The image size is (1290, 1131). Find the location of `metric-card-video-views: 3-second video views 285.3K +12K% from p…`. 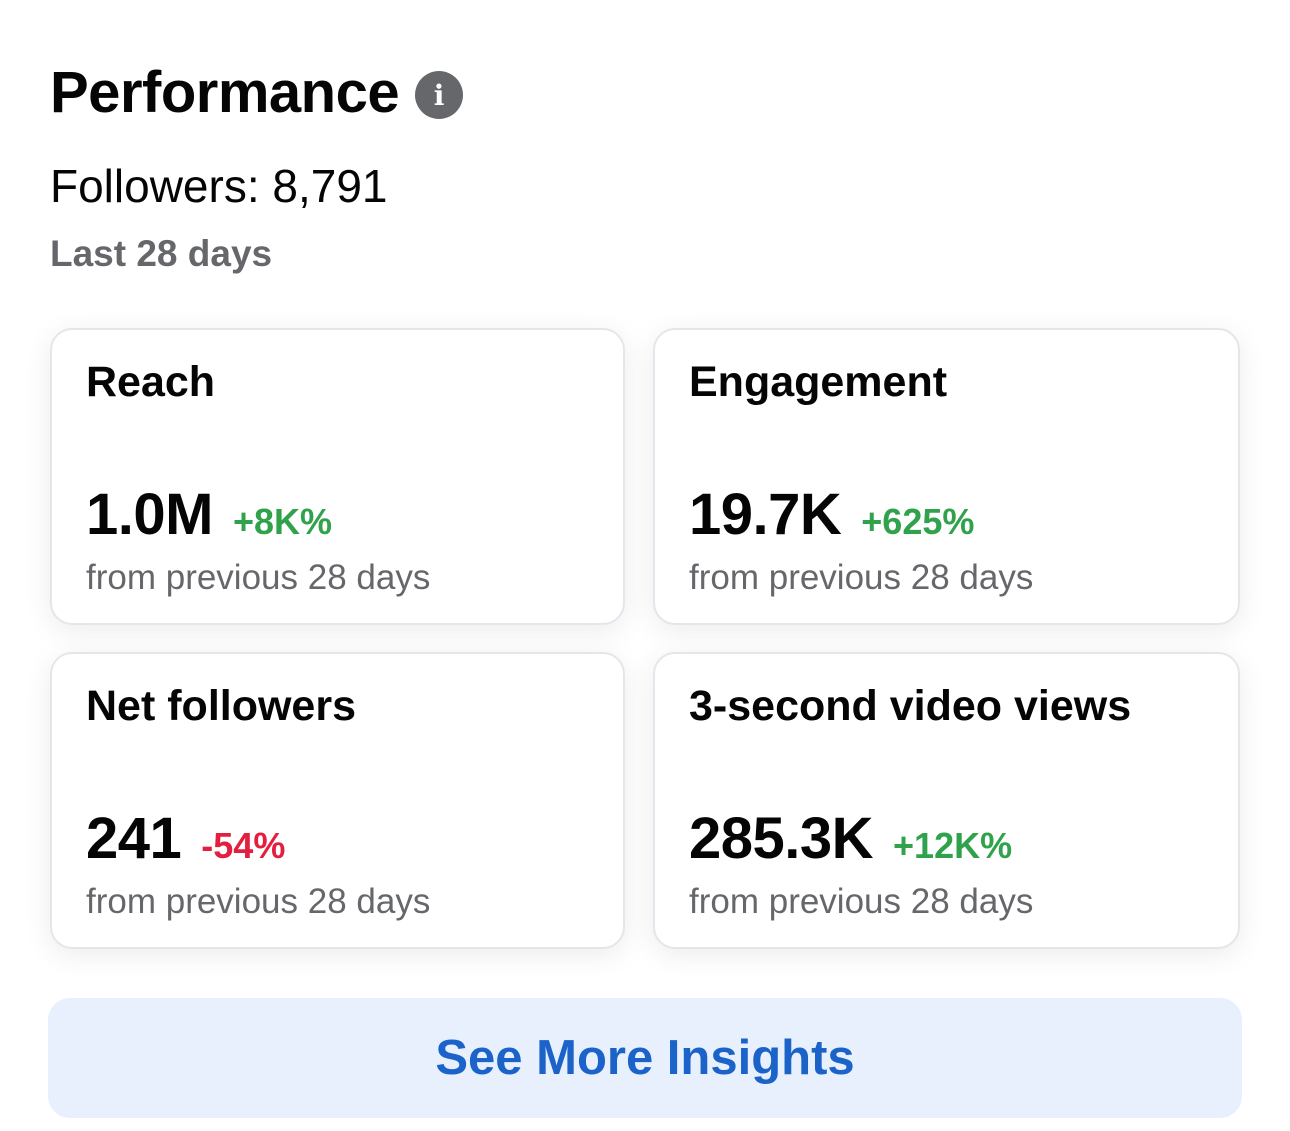

metric-card-video-views: 3-second video views 285.3K +12K% from p… is located at coordinates (946, 800).